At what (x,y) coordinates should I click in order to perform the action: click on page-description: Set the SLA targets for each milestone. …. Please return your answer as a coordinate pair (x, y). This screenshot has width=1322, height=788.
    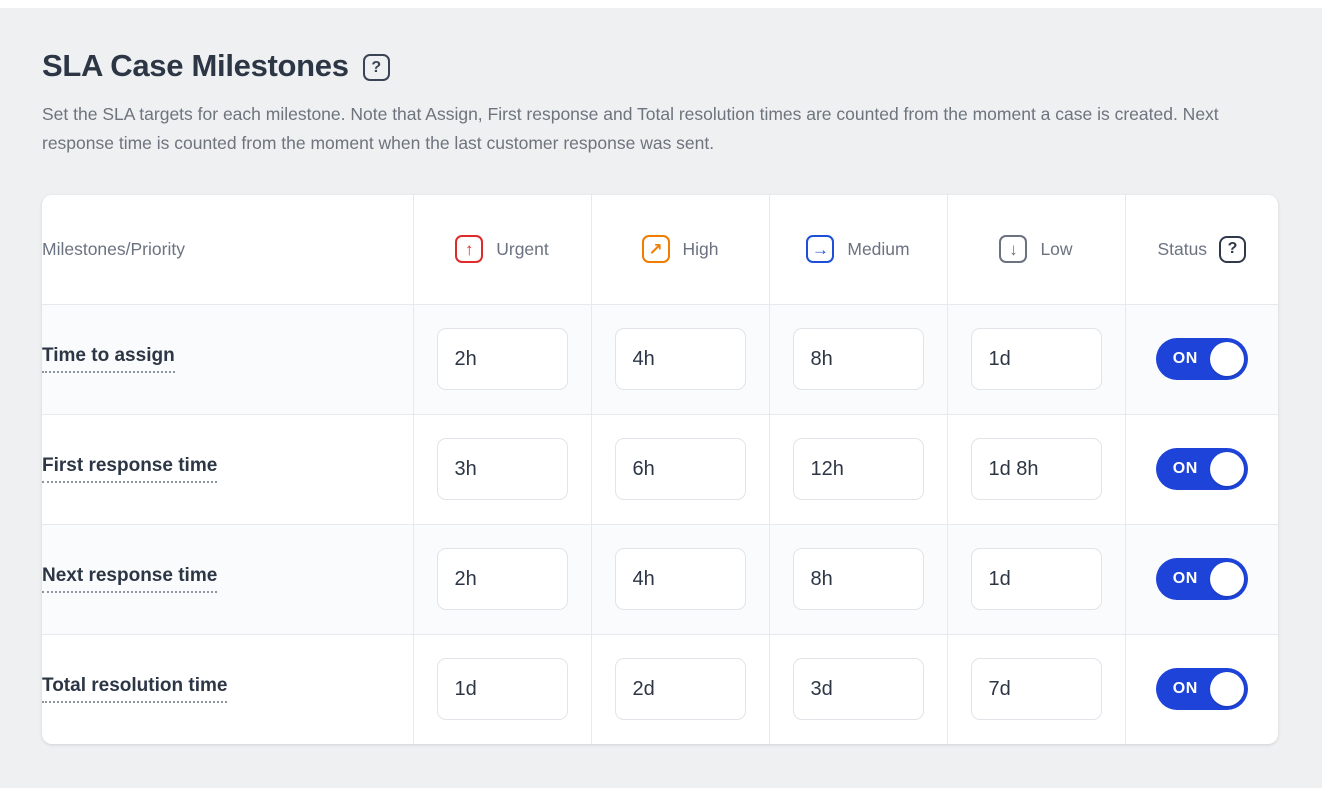
    Looking at the image, I should click on (630, 128).